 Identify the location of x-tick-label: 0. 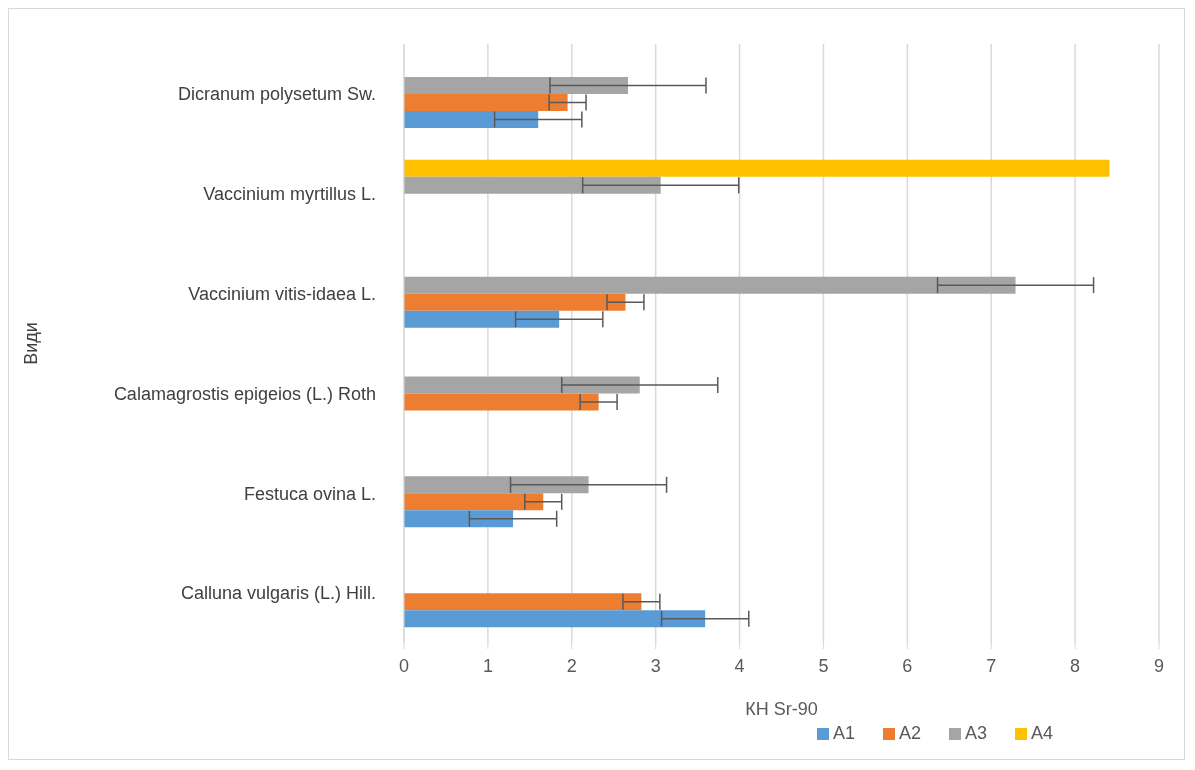
(404, 665).